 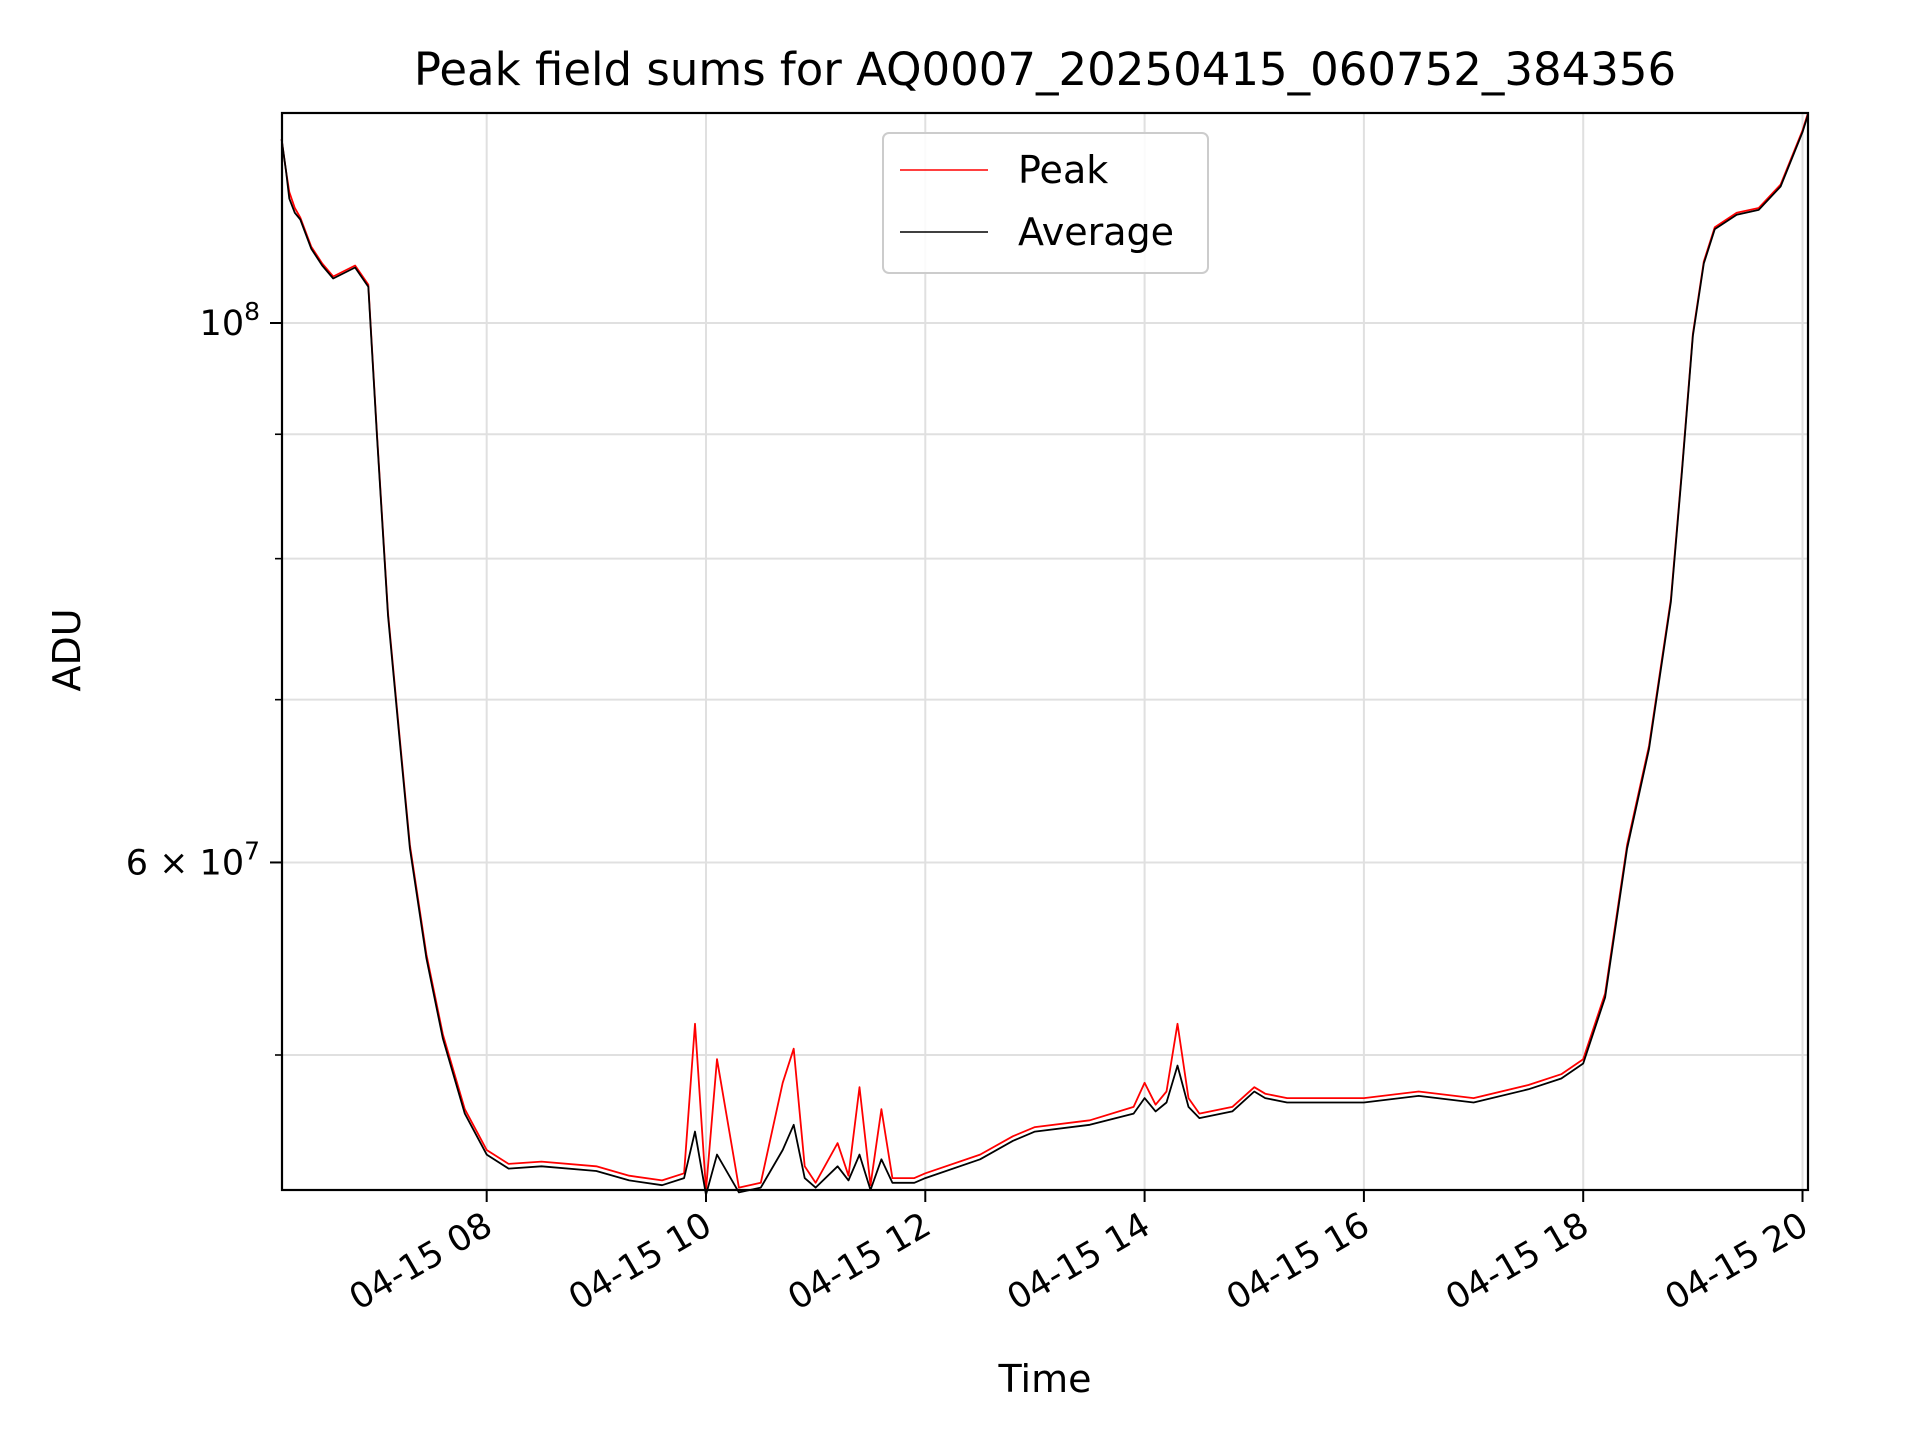 What do you see at coordinates (1045, 1379) in the screenshot?
I see `x-axis-label: Time` at bounding box center [1045, 1379].